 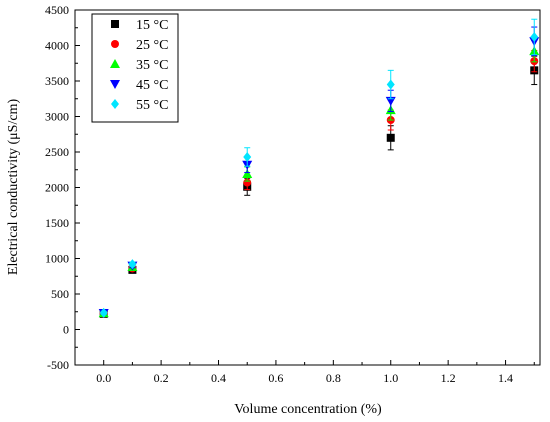 What do you see at coordinates (505, 378) in the screenshot?
I see `x-tick-label: 1.4` at bounding box center [505, 378].